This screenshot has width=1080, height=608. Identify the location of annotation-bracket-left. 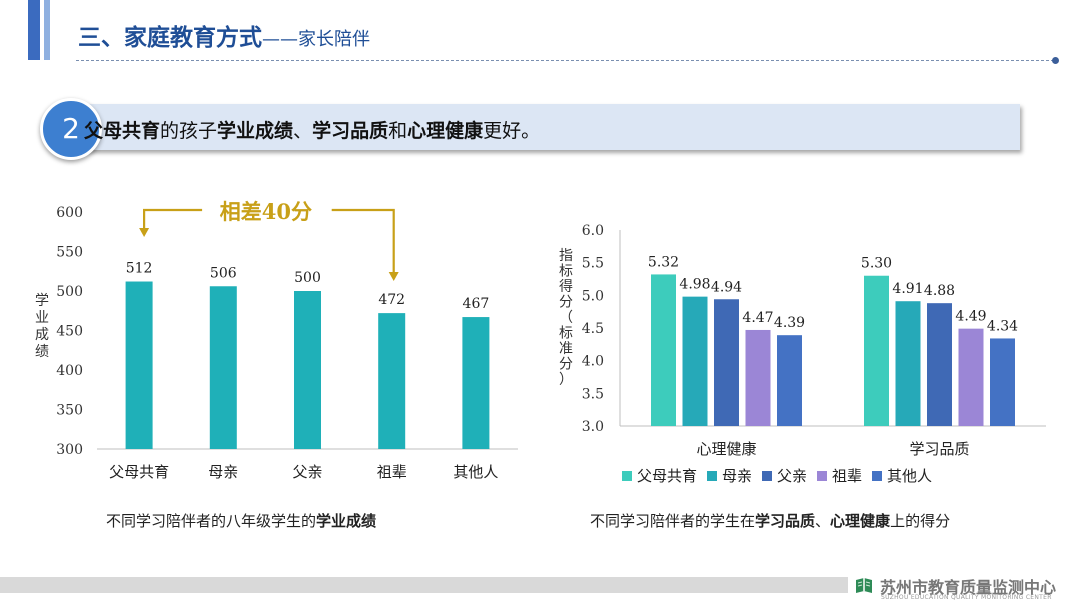
(173, 219).